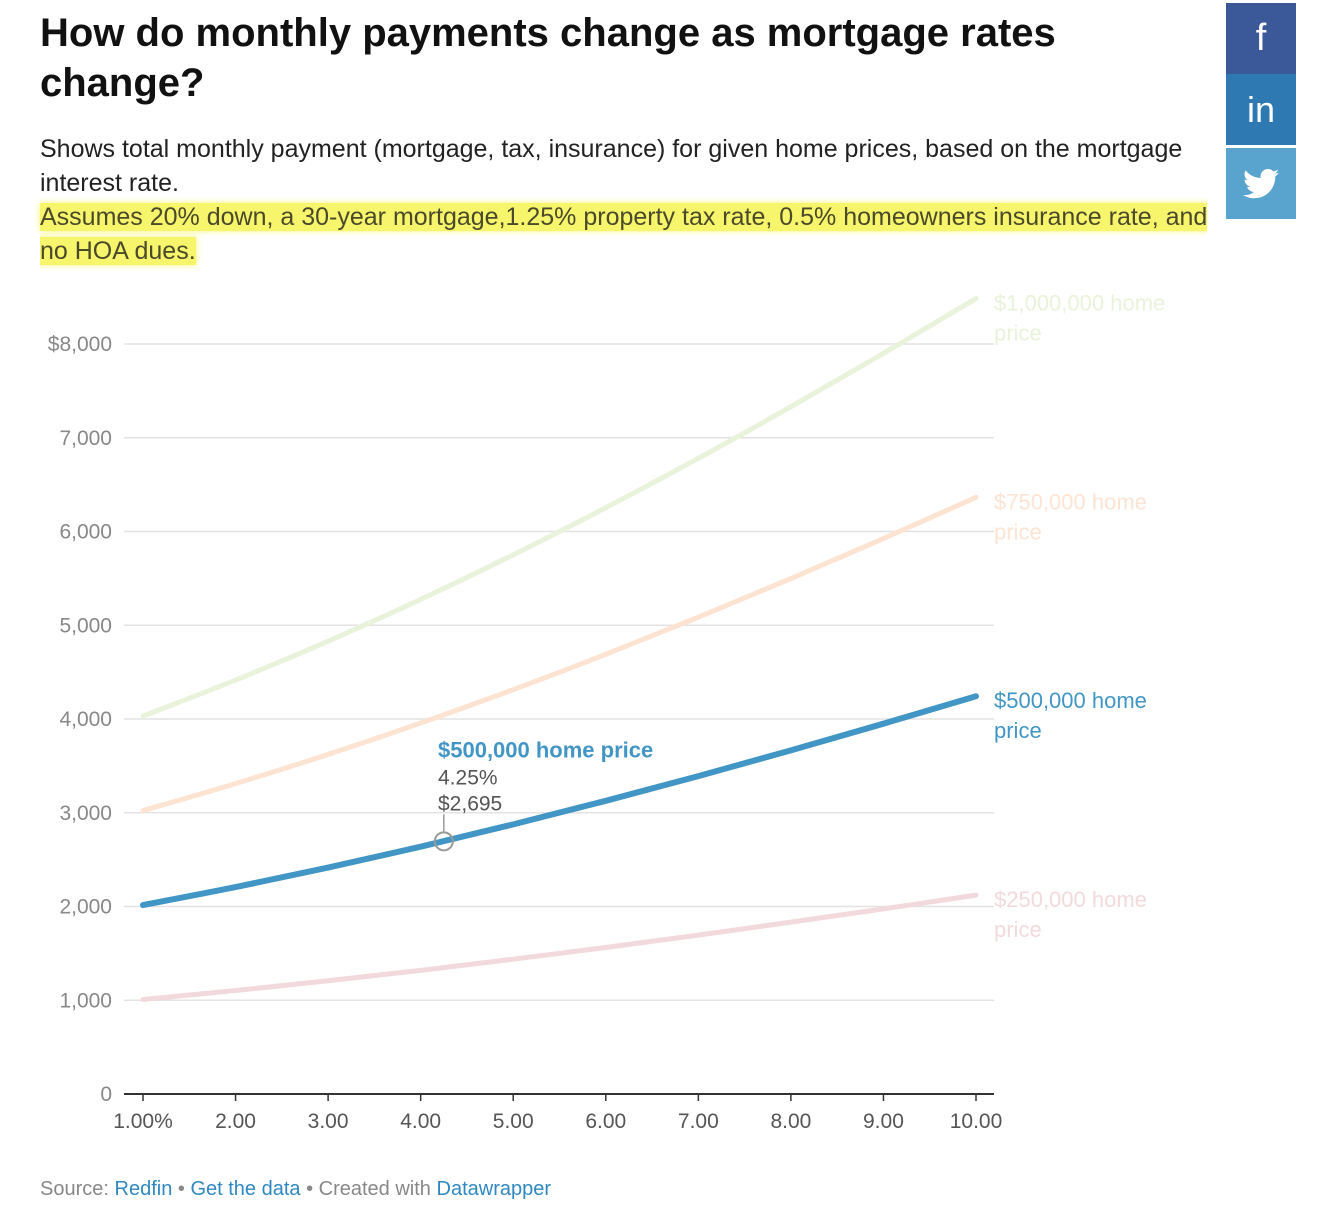  What do you see at coordinates (1070, 914) in the screenshot?
I see `series-label-250-000-home-price: $250,000 home price` at bounding box center [1070, 914].